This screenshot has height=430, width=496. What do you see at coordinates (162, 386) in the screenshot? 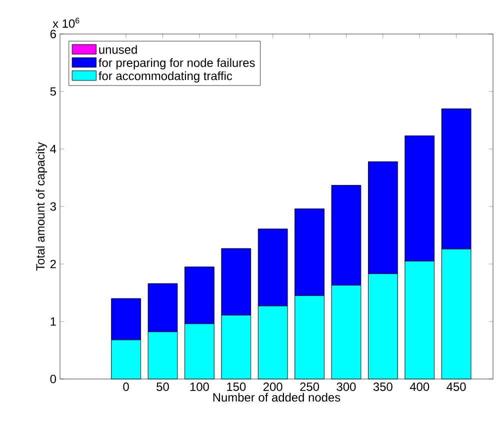
I see `x-tick-label: 50` at bounding box center [162, 386].